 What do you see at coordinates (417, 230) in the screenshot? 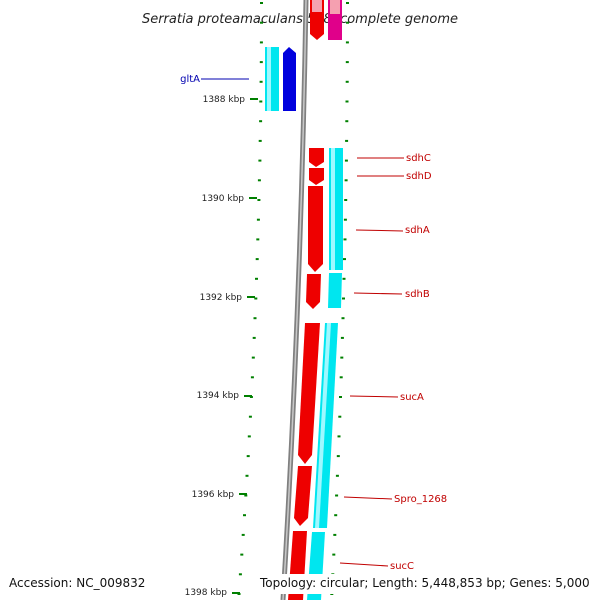
I see `gene-label-sdhA: sdhA` at bounding box center [417, 230].